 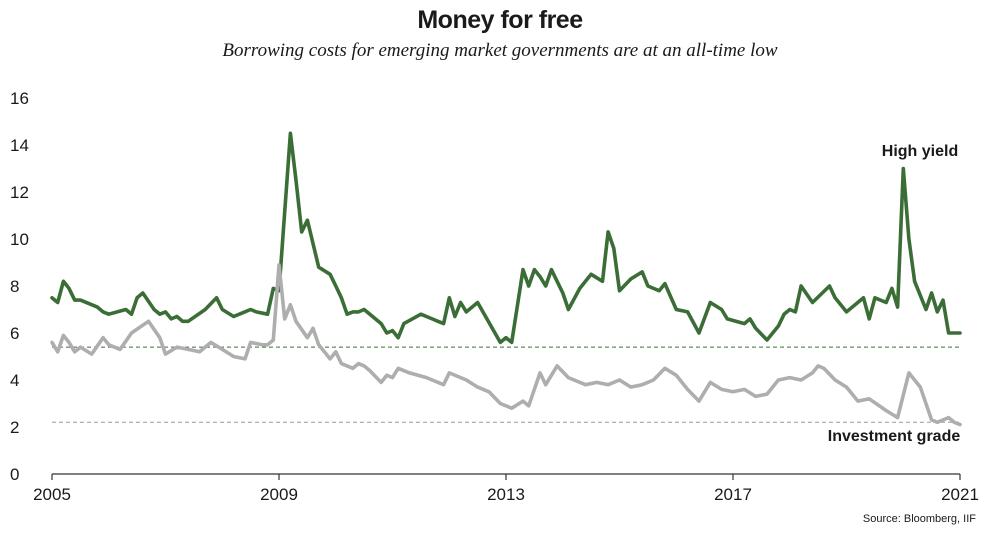 I want to click on y-tick-label: 0, so click(x=14, y=474).